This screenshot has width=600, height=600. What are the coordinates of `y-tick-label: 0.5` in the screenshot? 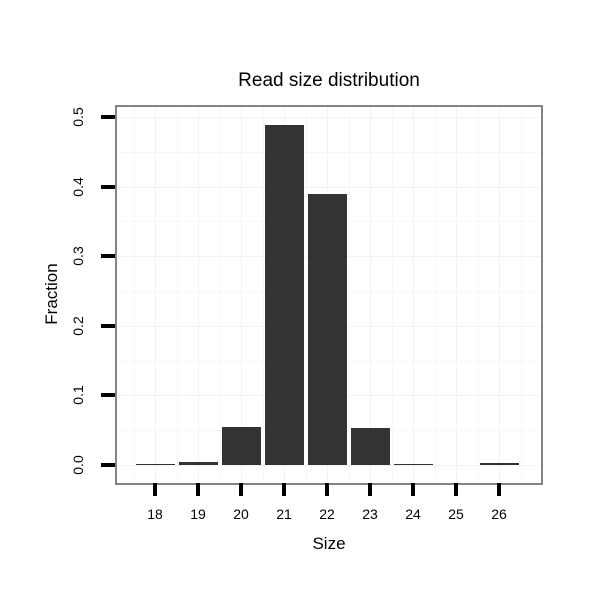 It's located at (78, 117).